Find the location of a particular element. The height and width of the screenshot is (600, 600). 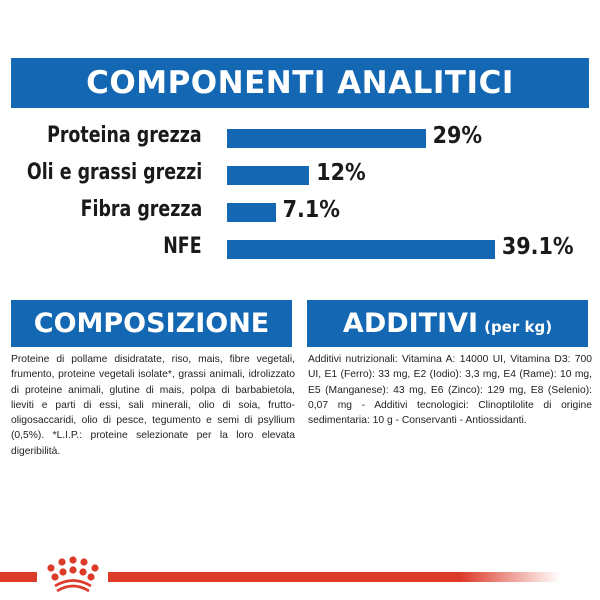

additives-title: ADDITIVI is located at coordinates (410, 323).